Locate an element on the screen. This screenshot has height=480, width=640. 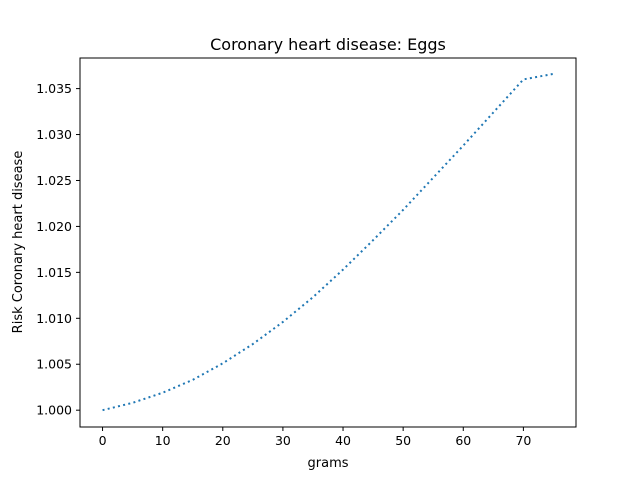
x-tick-label: 40 is located at coordinates (343, 440).